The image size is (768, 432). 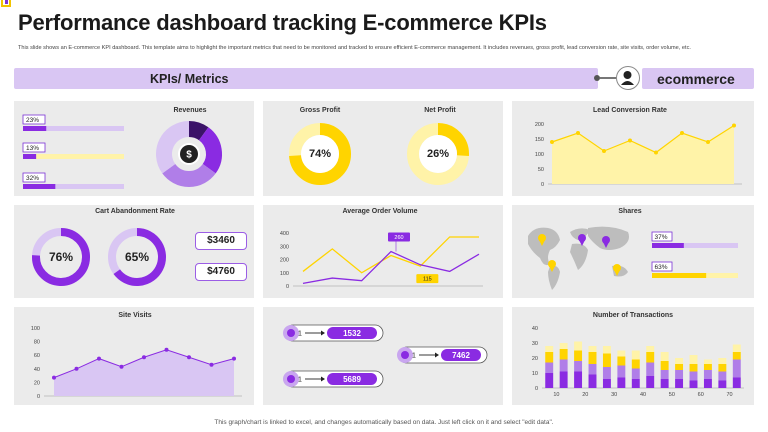 I want to click on cart-ring-2-arc, so click(x=139, y=257).